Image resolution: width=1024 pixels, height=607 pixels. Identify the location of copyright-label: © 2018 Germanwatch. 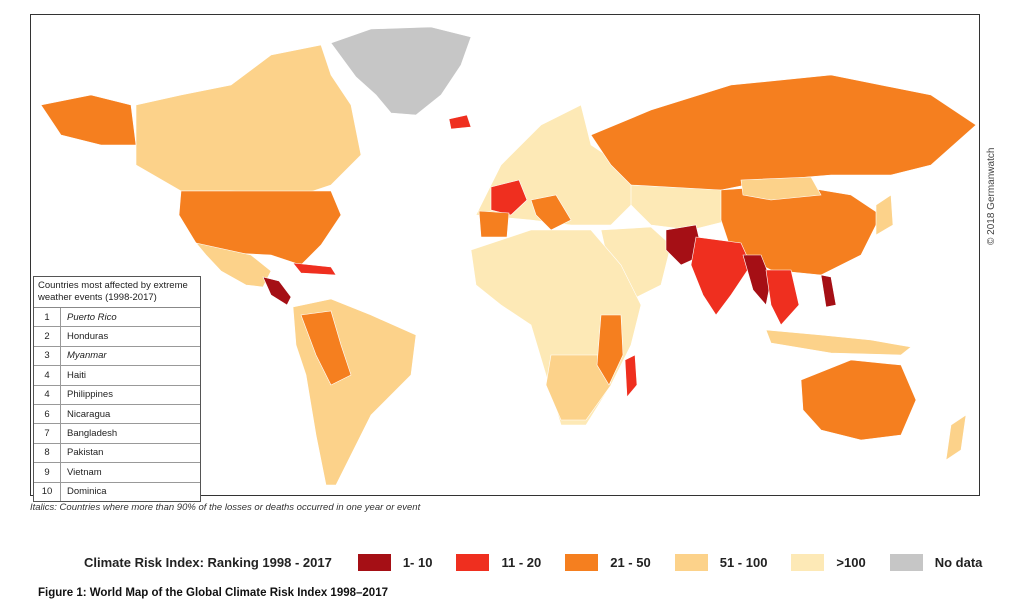
(991, 196).